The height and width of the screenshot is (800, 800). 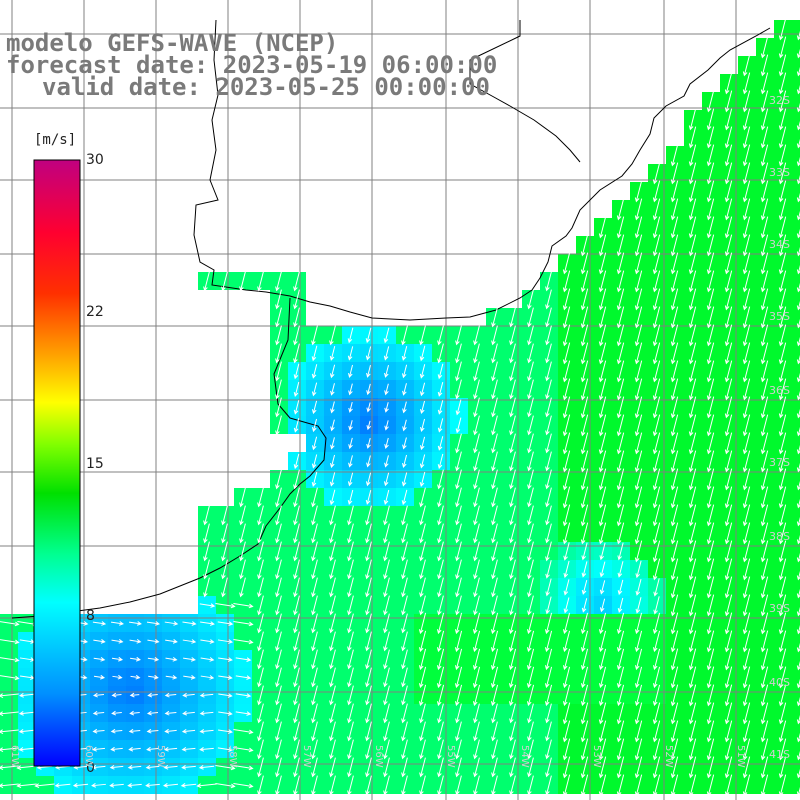 What do you see at coordinates (95, 160) in the screenshot?
I see `colorbar-tick-30: 30` at bounding box center [95, 160].